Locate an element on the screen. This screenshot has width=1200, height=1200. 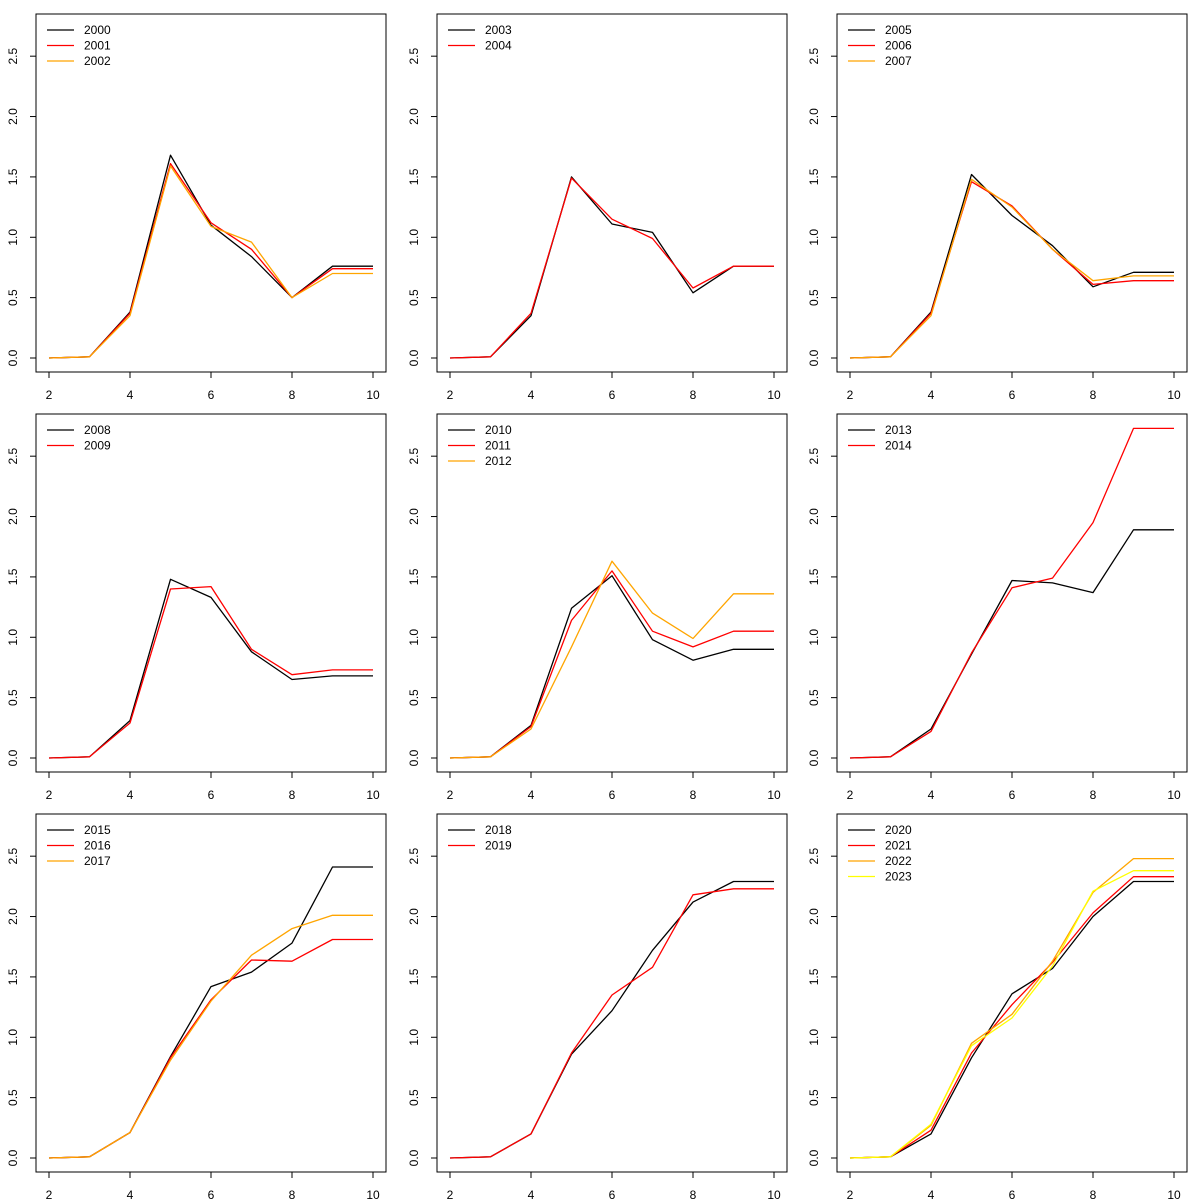
plot-frame is located at coordinates (612, 193).